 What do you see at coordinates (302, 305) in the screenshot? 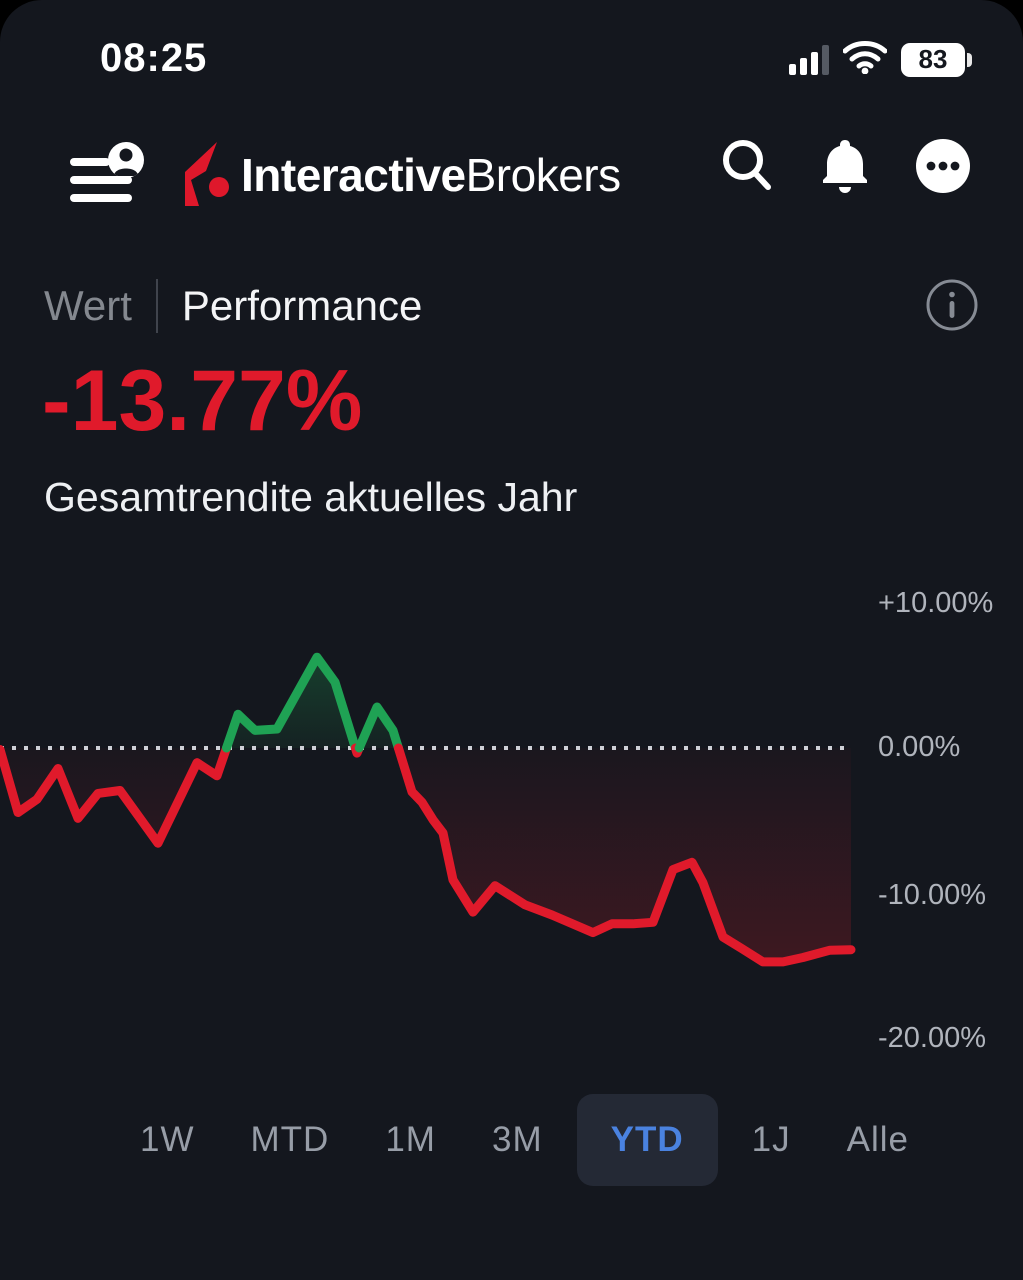
I see `tab-performance: Performance` at bounding box center [302, 305].